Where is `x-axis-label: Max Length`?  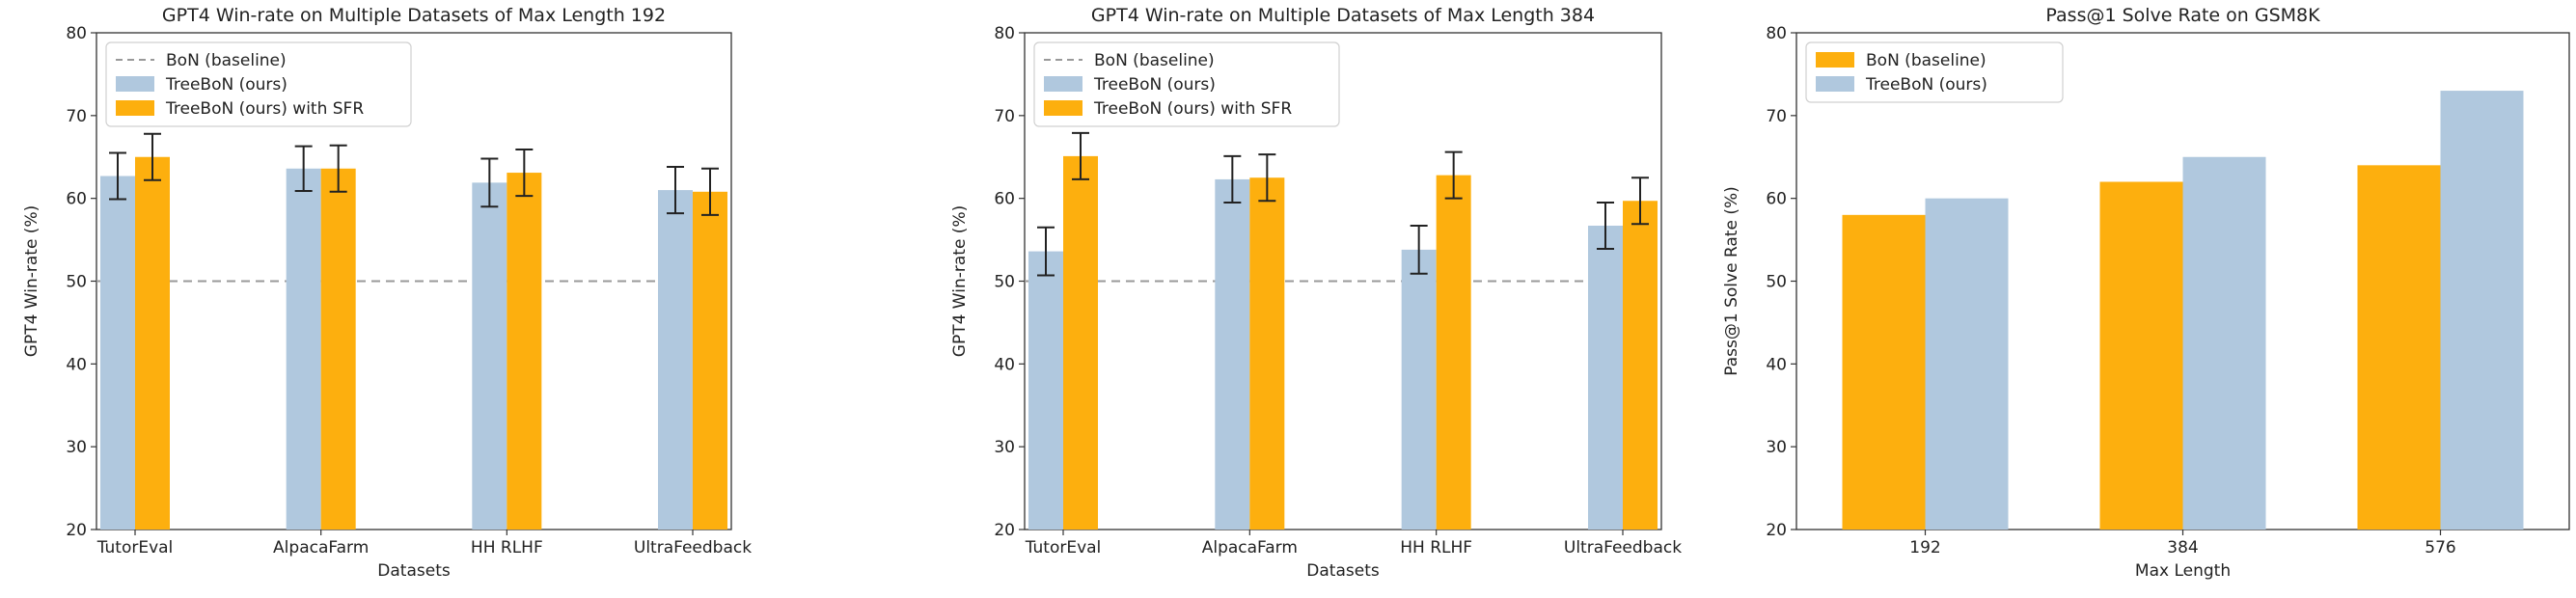
x-axis-label: Max Length is located at coordinates (2183, 571).